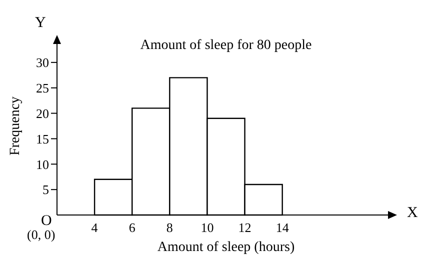  Describe the element at coordinates (42, 88) in the screenshot. I see `y-tick-label: 25` at that location.